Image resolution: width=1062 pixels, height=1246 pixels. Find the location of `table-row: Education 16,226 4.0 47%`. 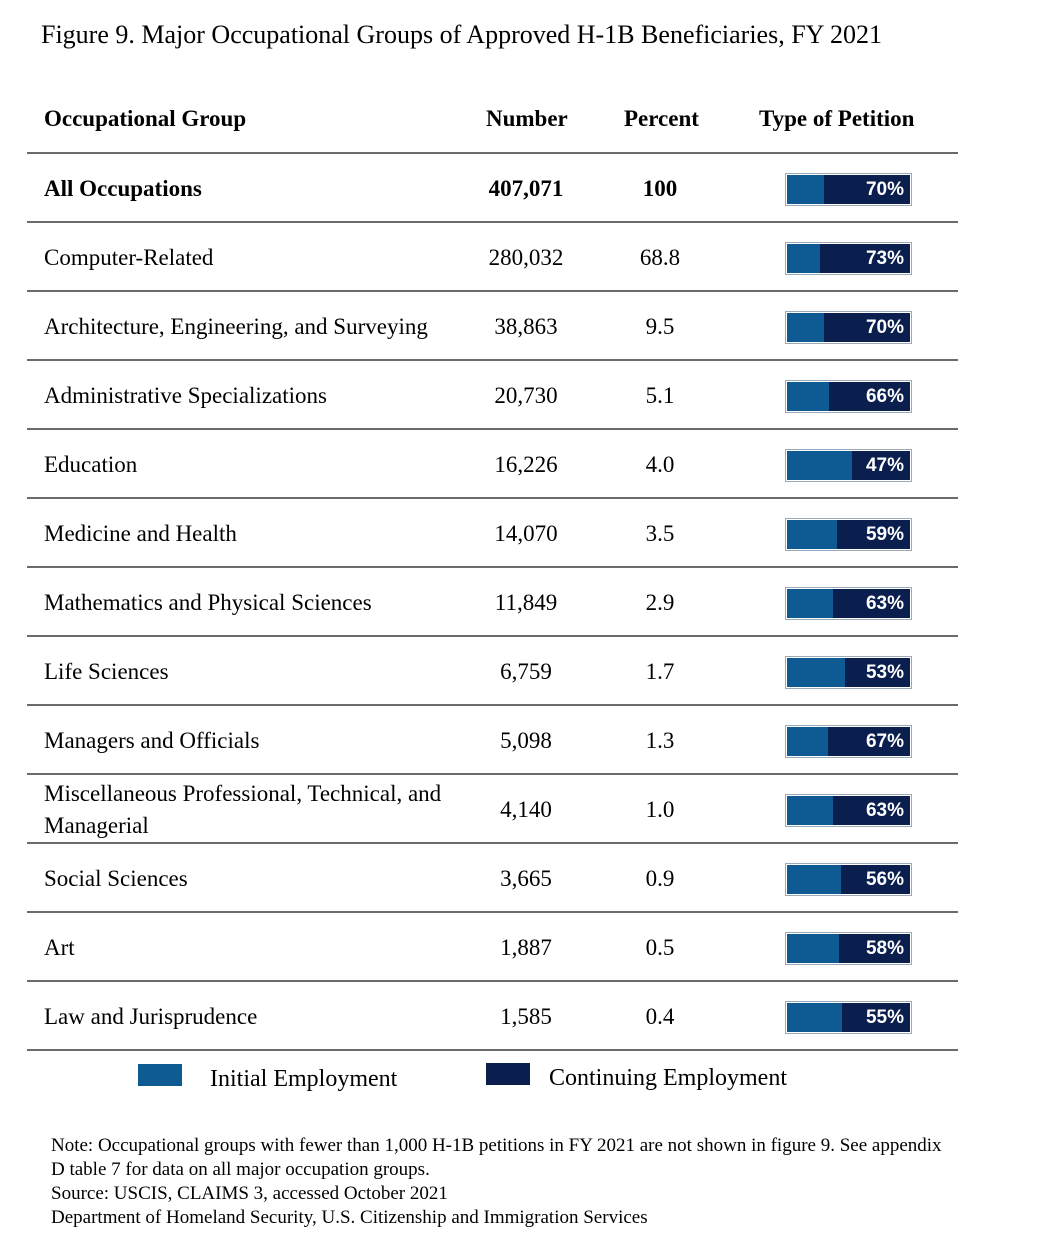

table-row: Education 16,226 4.0 47% is located at coordinates (531, 464).